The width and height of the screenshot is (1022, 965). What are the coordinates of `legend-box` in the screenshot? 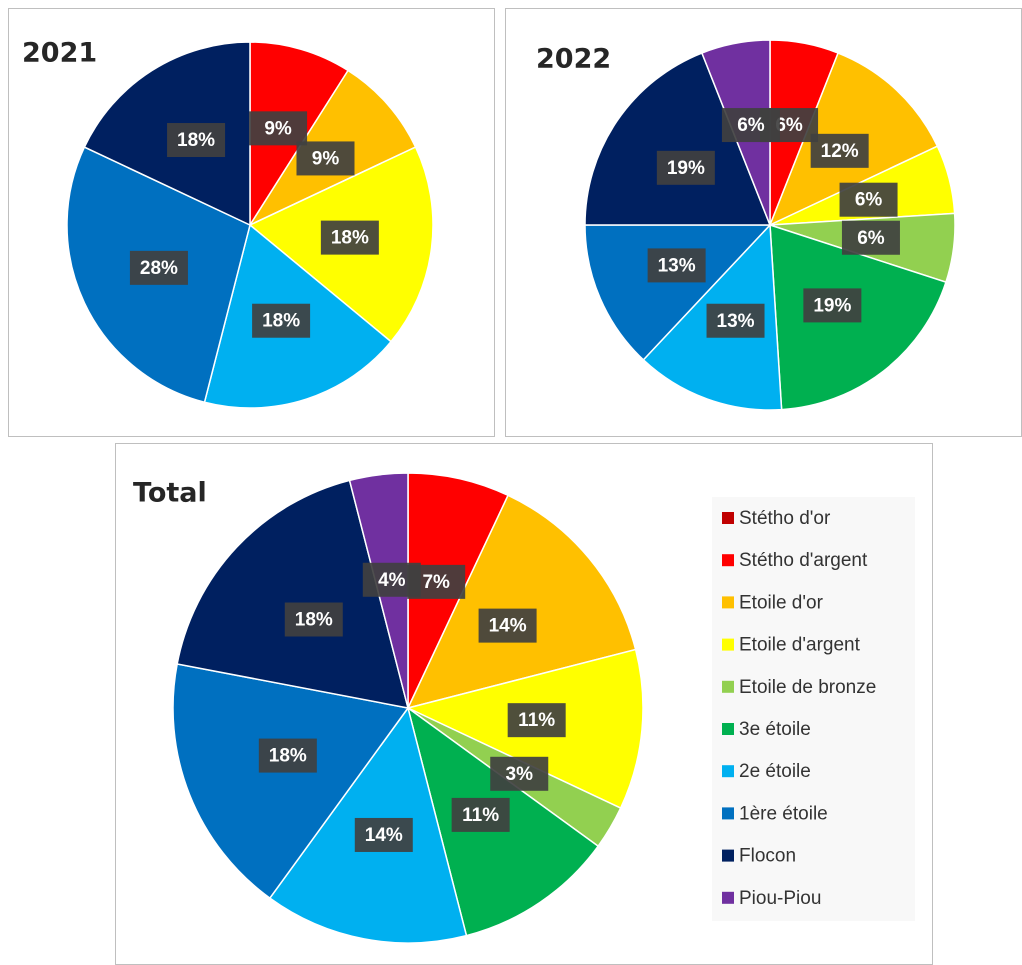 It's located at (813, 709).